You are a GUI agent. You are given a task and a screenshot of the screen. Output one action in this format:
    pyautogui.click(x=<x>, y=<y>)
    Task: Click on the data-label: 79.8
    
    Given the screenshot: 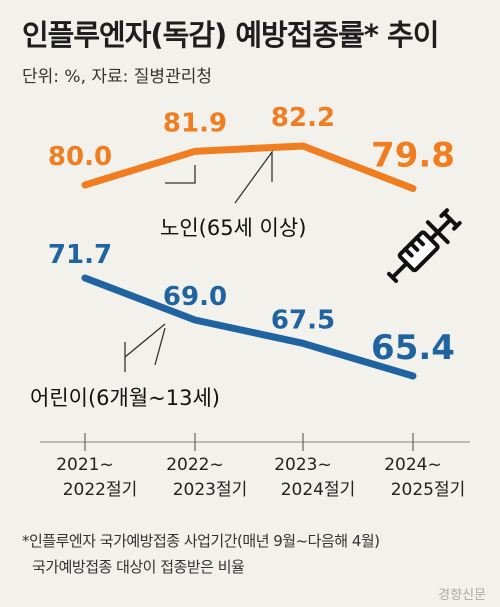 What is the action you would take?
    pyautogui.click(x=413, y=156)
    